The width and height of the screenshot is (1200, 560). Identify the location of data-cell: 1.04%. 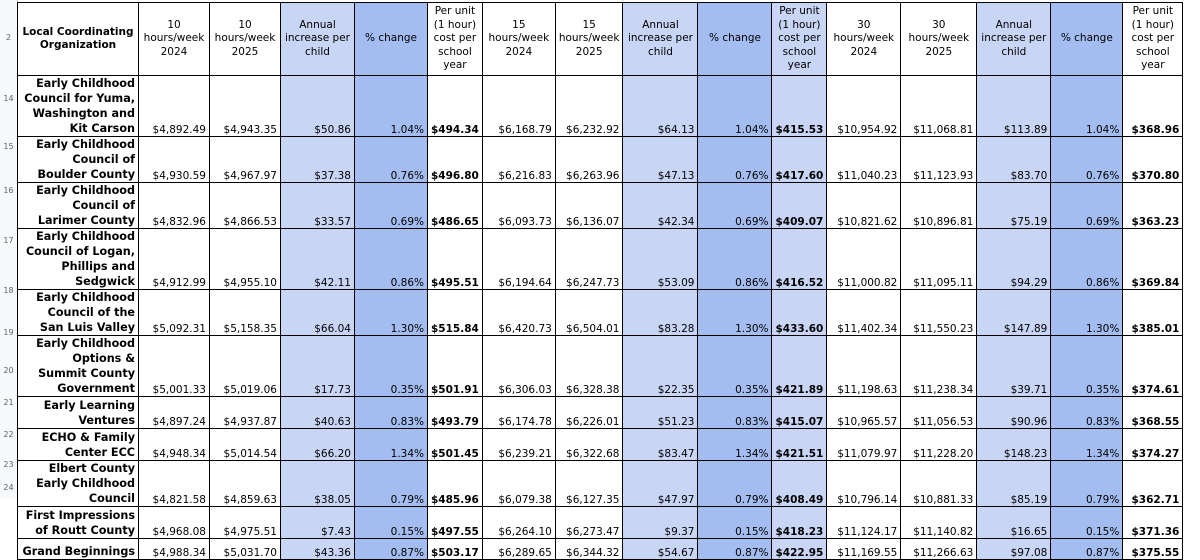
(1087, 106).